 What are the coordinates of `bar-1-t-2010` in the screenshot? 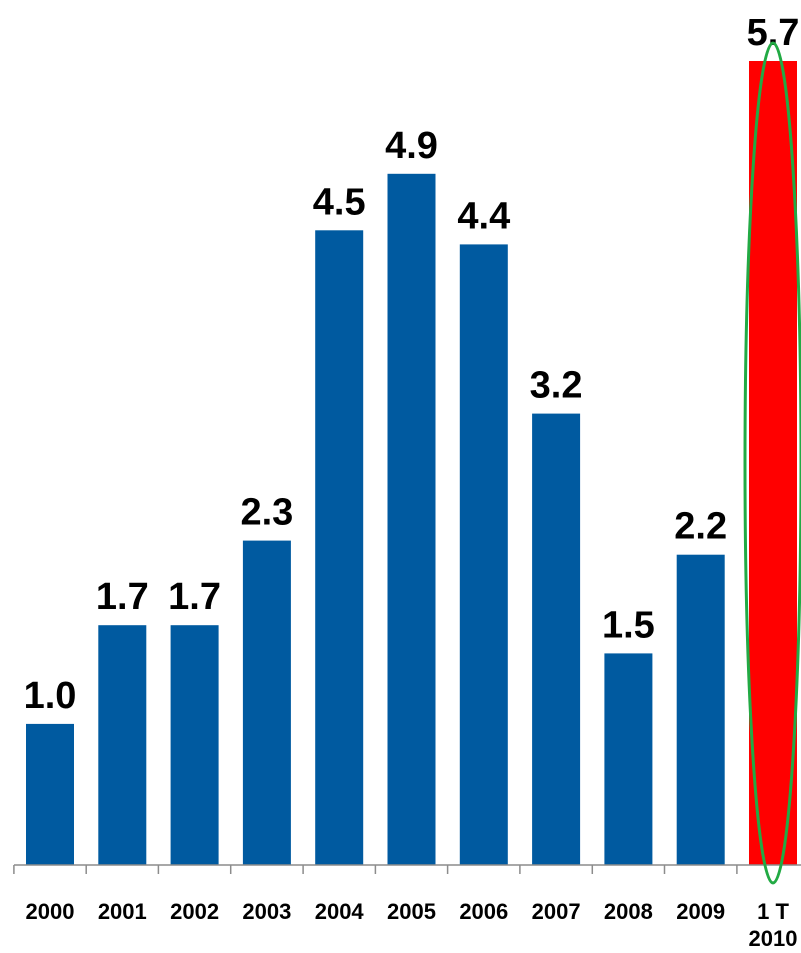 It's located at (773, 463).